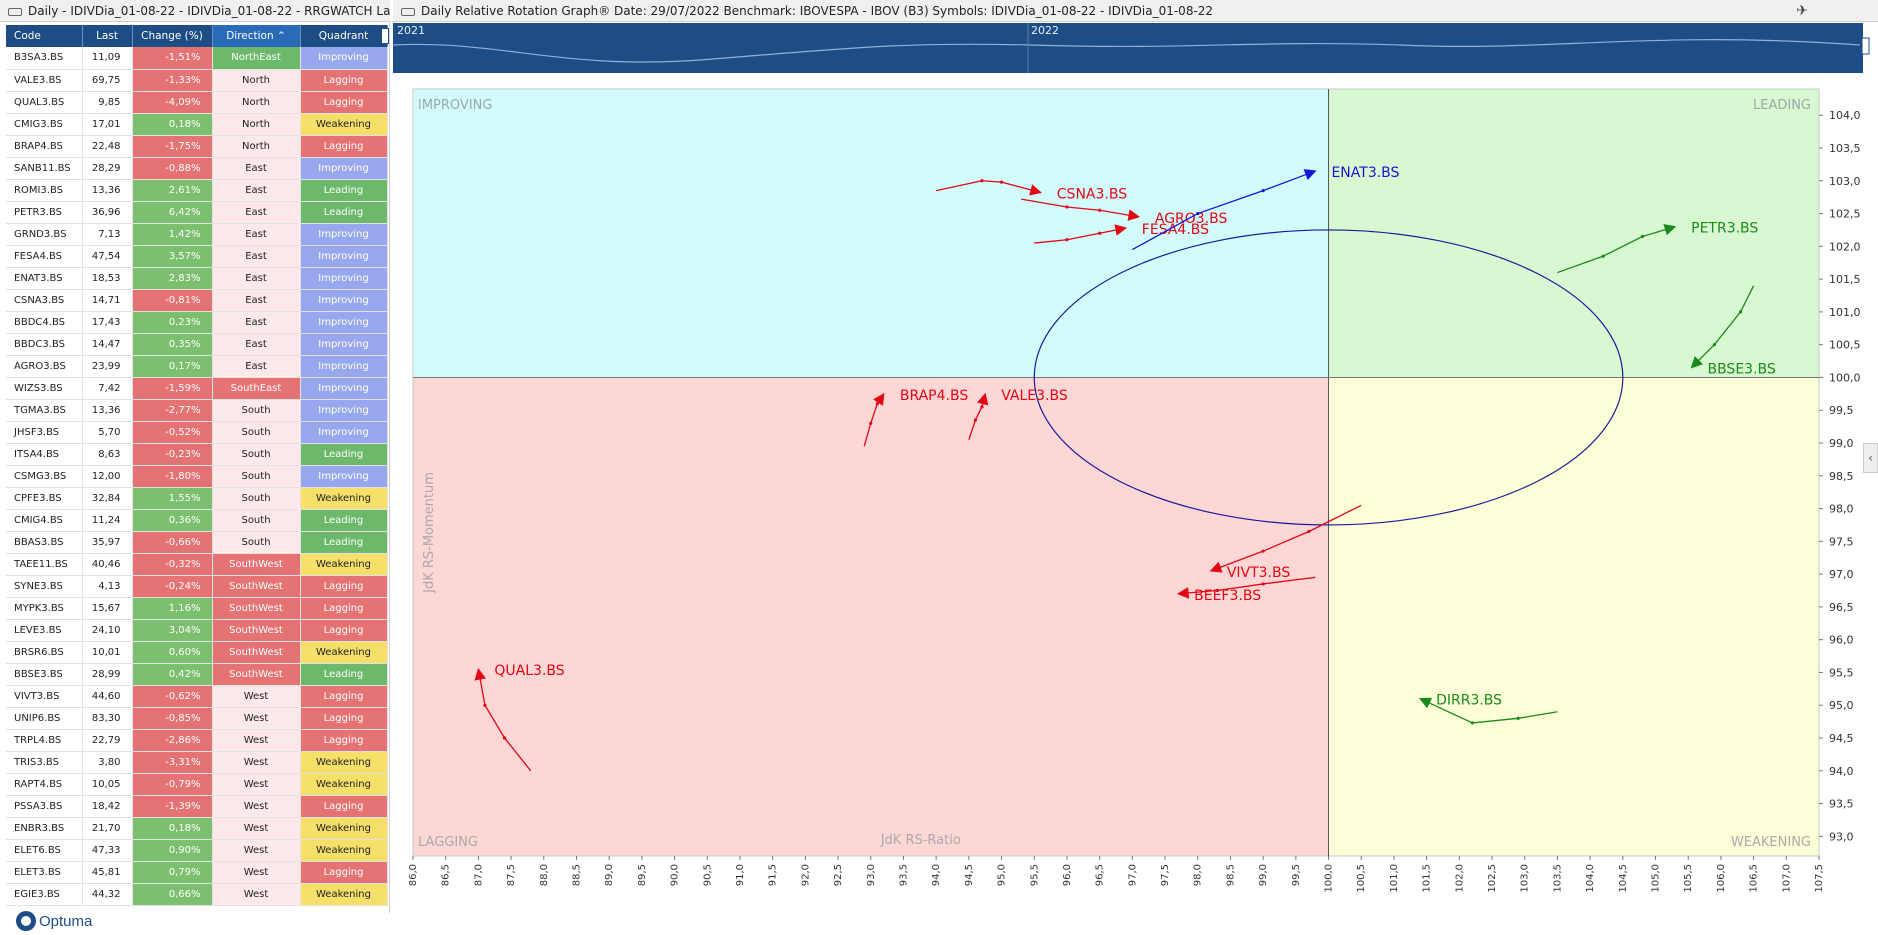 The height and width of the screenshot is (935, 1878). What do you see at coordinates (1722, 327) in the screenshot?
I see `tail-bbse3-bs` at bounding box center [1722, 327].